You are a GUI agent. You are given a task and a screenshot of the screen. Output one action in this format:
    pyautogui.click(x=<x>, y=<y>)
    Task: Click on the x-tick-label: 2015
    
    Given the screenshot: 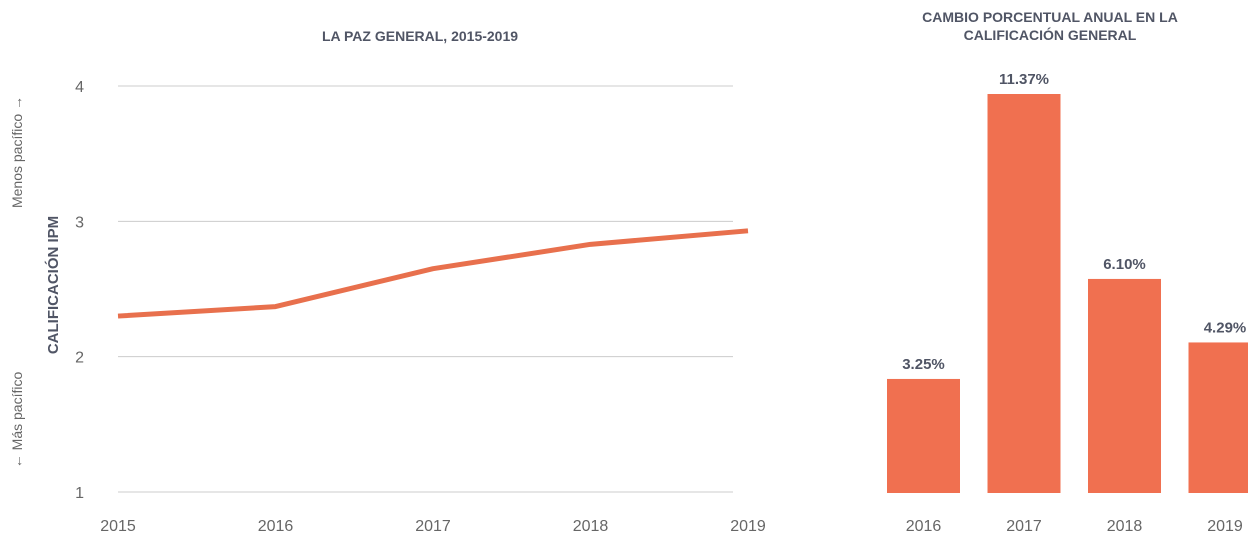 What is the action you would take?
    pyautogui.click(x=118, y=526)
    